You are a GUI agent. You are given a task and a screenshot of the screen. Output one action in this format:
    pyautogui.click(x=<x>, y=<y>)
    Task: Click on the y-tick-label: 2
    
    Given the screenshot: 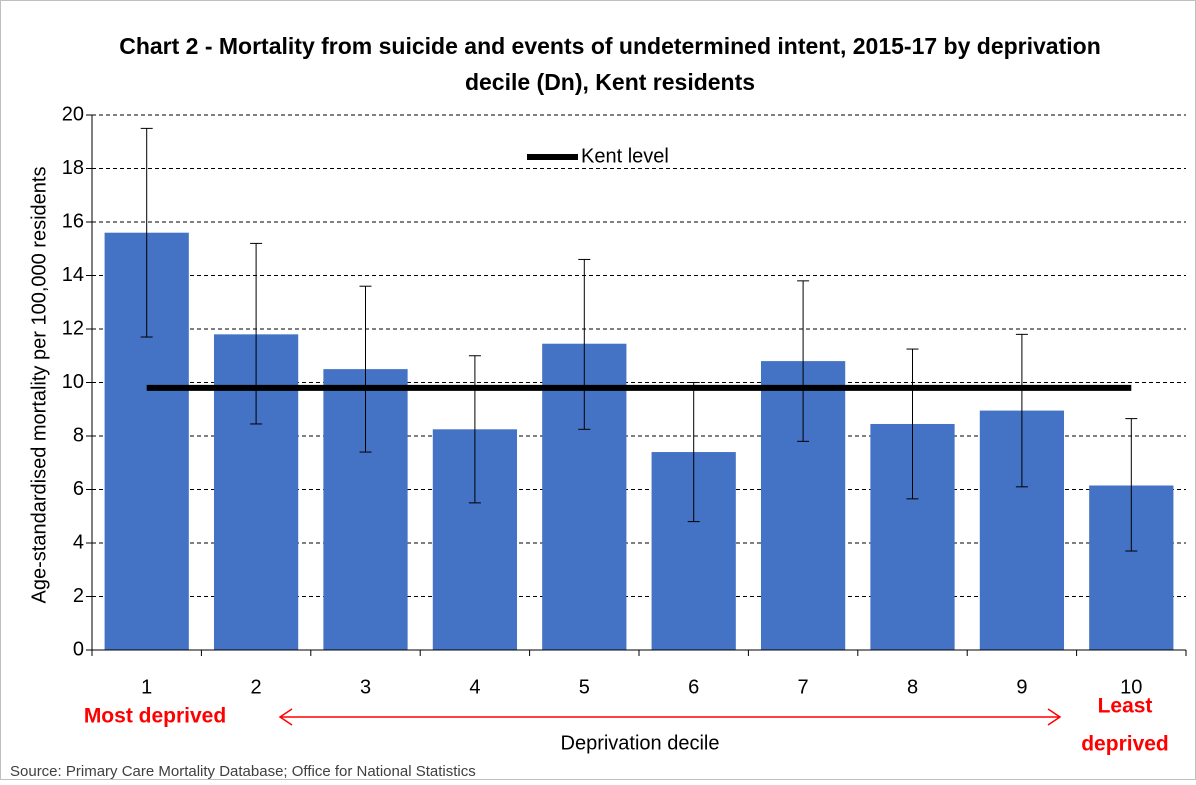 What is the action you would take?
    pyautogui.click(x=78, y=596)
    